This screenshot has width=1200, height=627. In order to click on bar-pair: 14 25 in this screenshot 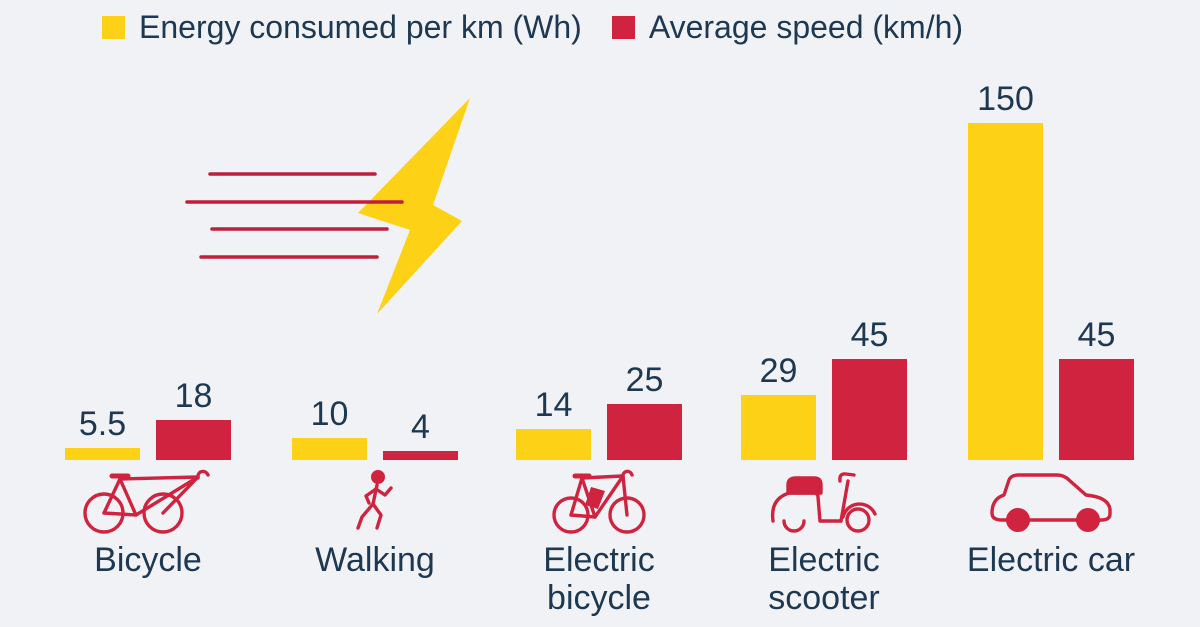, I will do `click(599, 411)`.